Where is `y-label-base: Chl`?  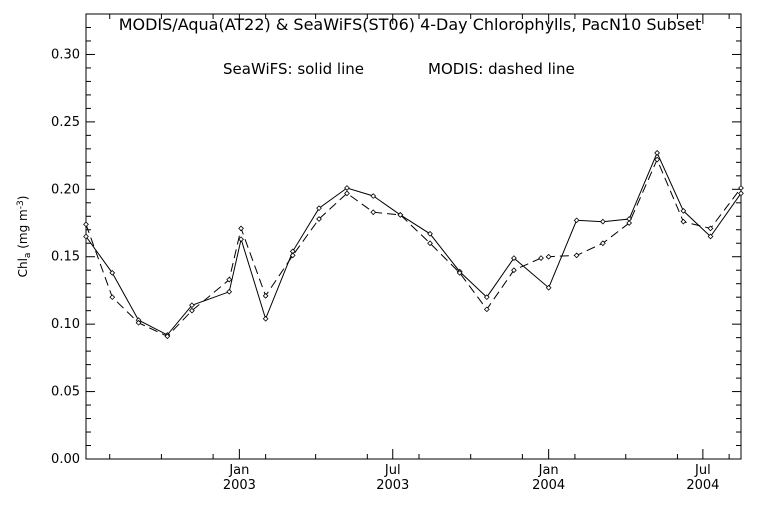 y-label-base: Chl is located at coordinates (23, 267).